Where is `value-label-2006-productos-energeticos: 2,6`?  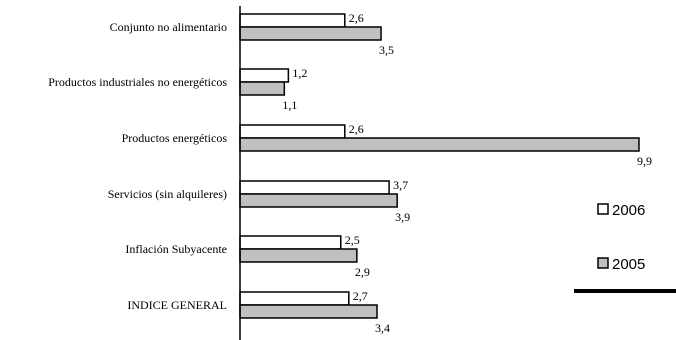
value-label-2006-productos-energeticos: 2,6 is located at coordinates (356, 129).